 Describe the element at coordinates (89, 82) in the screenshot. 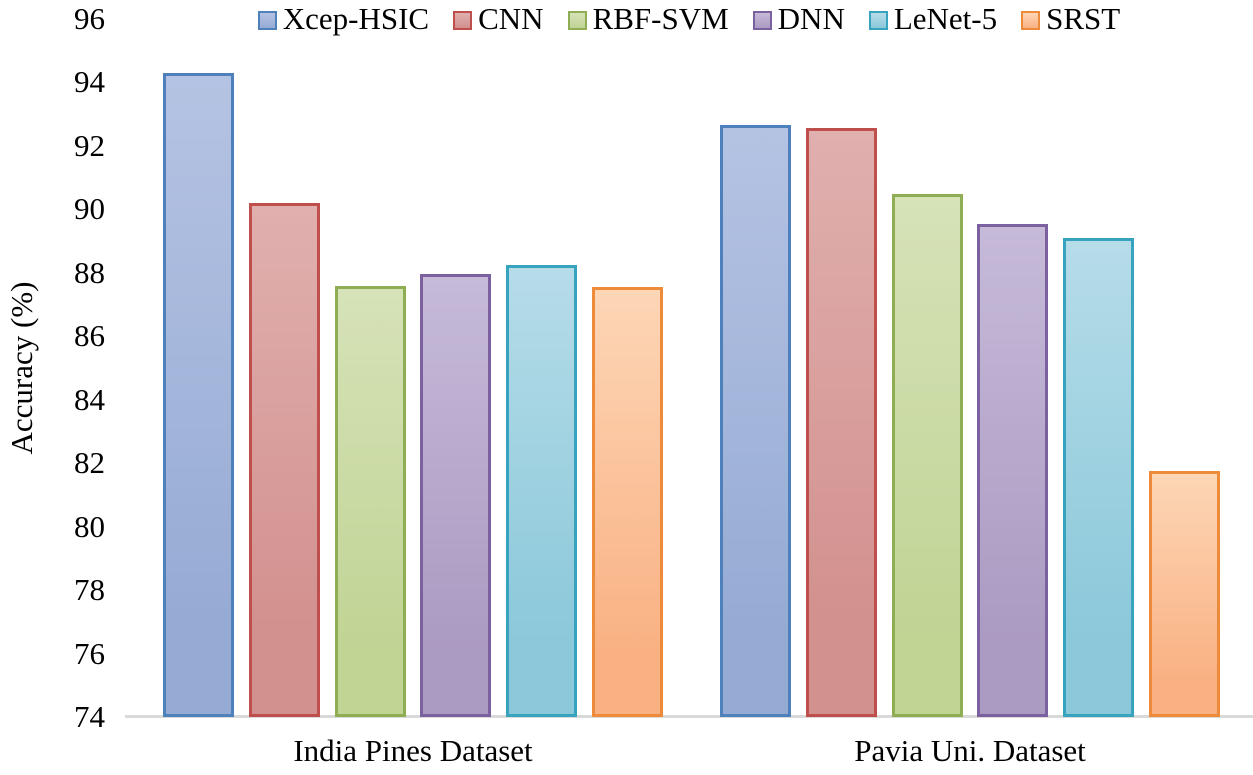

I see `y-tick-label: 94` at that location.